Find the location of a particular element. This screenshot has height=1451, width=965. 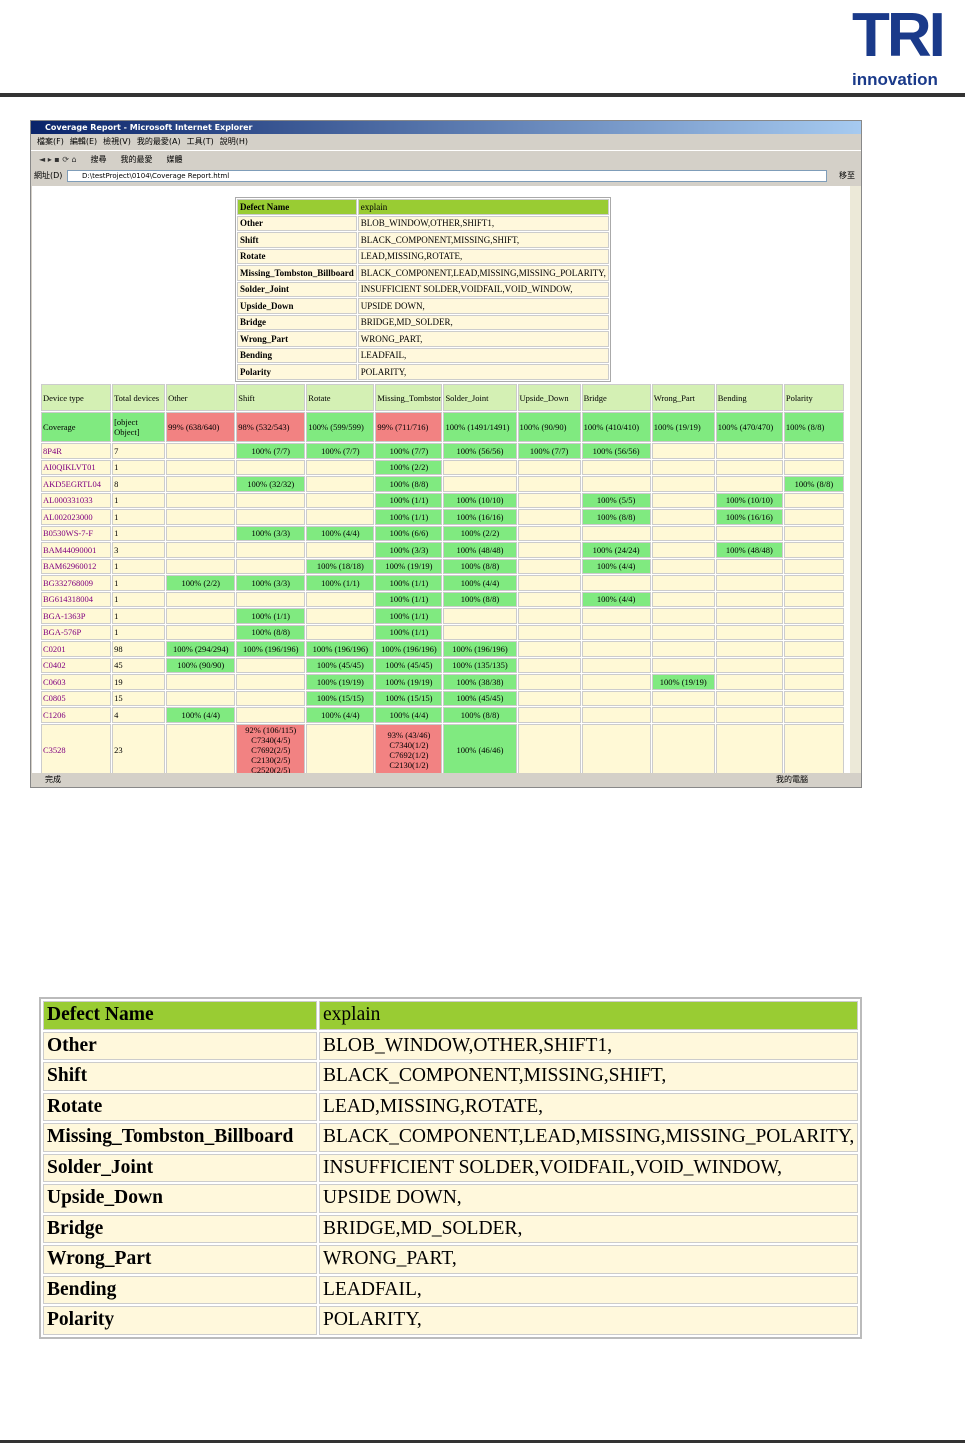

menu-item: 檔案(F) is located at coordinates (50, 141).